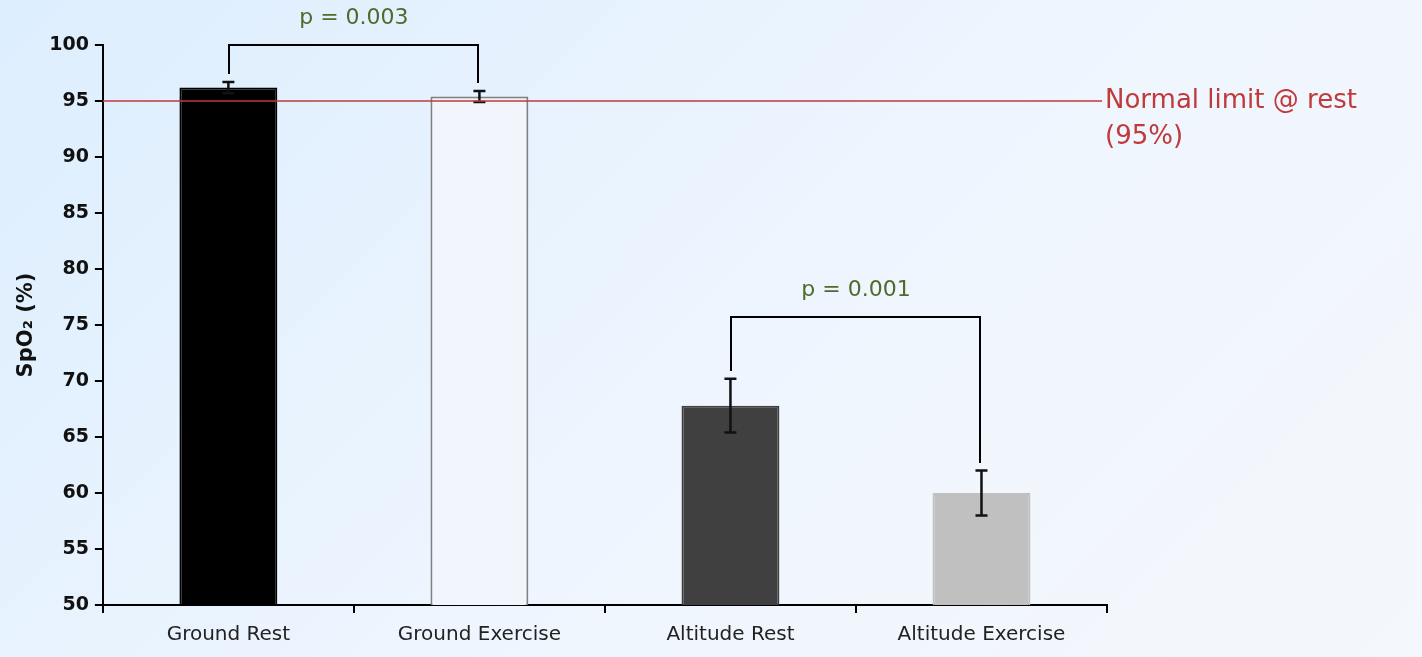 Image resolution: width=1422 pixels, height=657 pixels. Describe the element at coordinates (75, 602) in the screenshot. I see `y-tick-label: 50` at that location.